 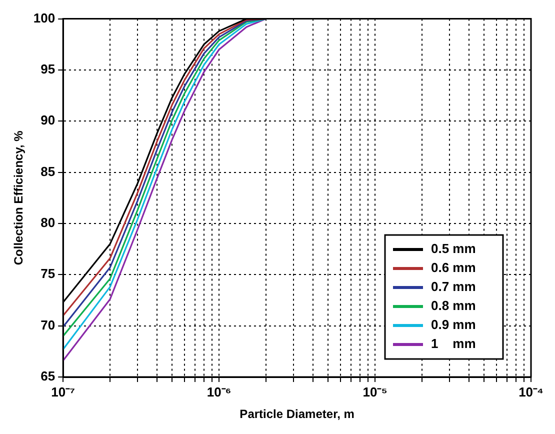 What do you see at coordinates (453, 248) in the screenshot?
I see `legend-label: 0.5 mm` at bounding box center [453, 248].